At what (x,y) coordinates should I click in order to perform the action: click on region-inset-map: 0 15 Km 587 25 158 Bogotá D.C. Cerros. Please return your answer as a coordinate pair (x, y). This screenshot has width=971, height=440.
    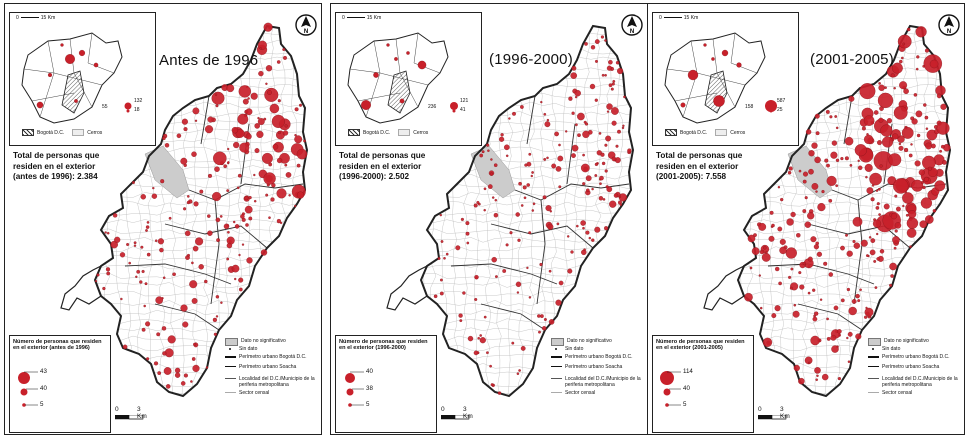
    Looking at the image, I should click on (725, 79).